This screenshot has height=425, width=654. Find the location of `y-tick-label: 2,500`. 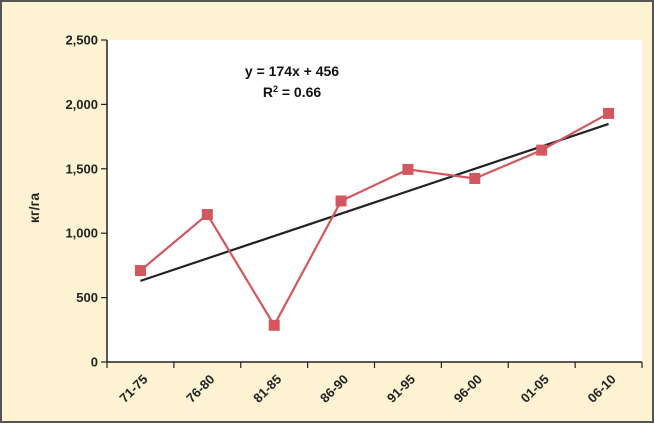

y-tick-label: 2,500 is located at coordinates (81, 40).